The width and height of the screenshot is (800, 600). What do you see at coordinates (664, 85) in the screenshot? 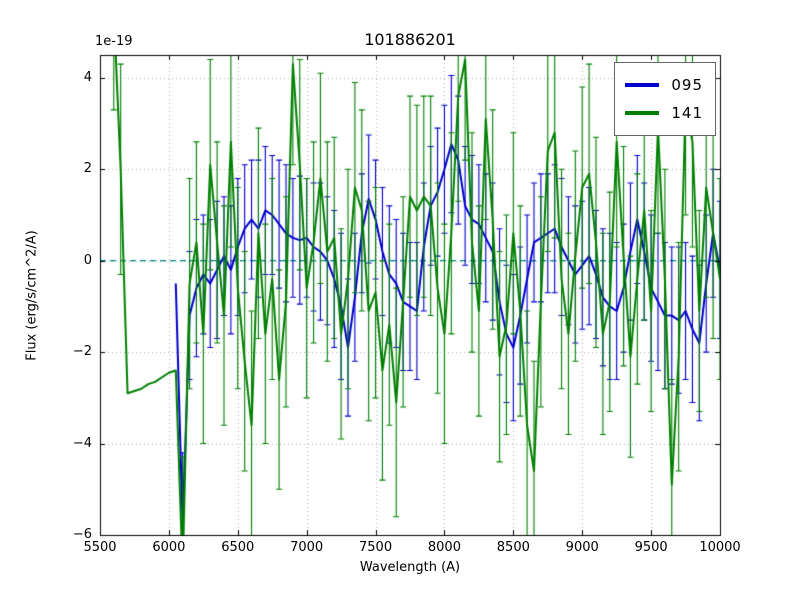
I see `legend-entry-095: 095` at bounding box center [664, 85].